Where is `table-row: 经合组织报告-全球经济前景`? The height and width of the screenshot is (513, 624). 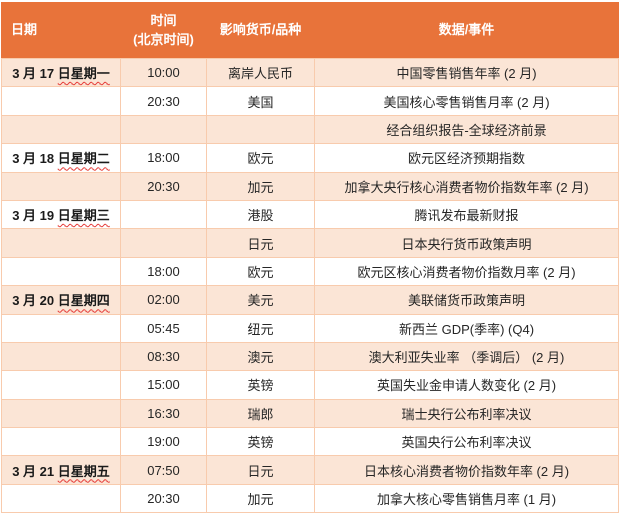 table-row: 经合组织报告-全球经济前景 is located at coordinates (310, 129).